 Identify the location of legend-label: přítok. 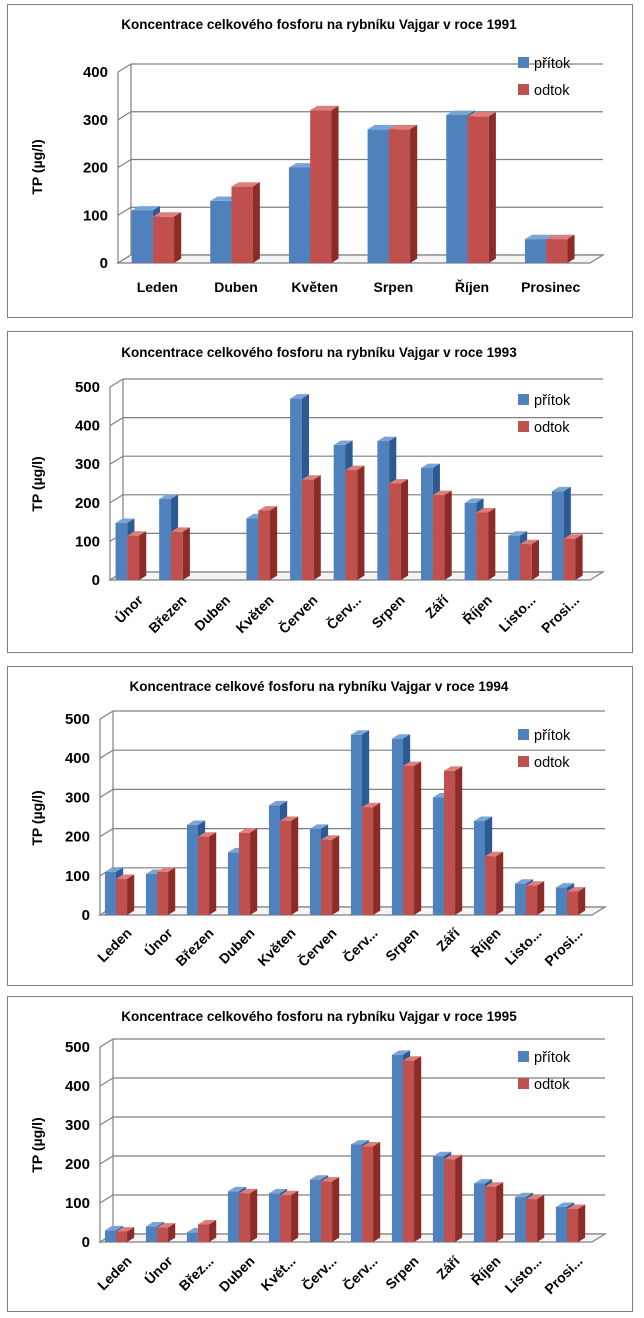
(552, 64).